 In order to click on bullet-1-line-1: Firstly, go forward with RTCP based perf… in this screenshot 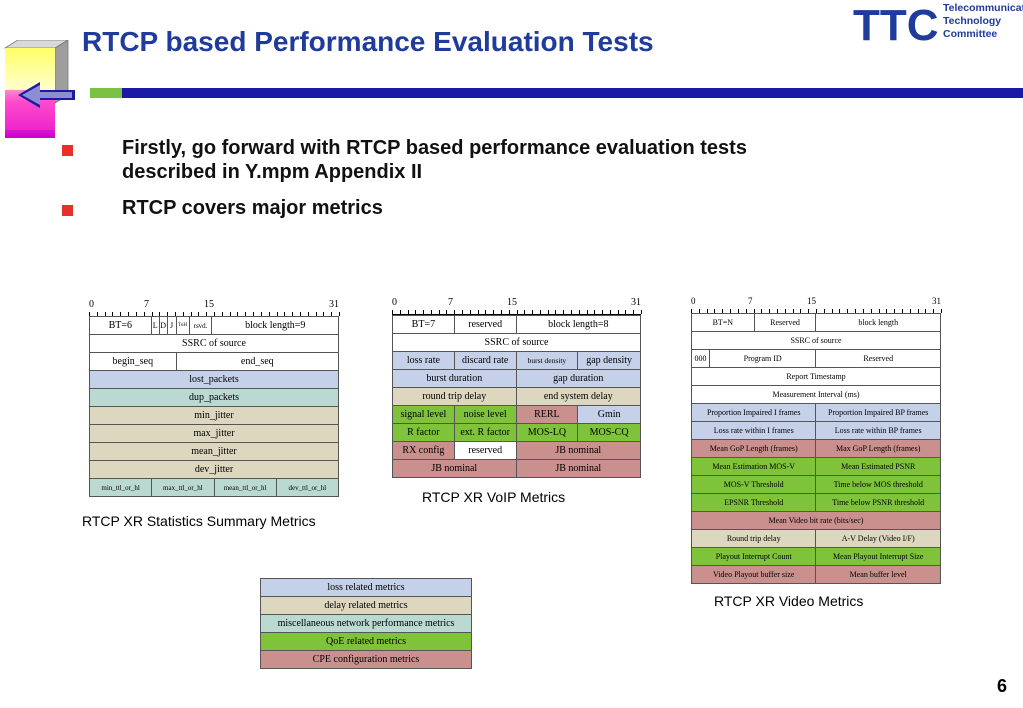, I will do `click(434, 148)`.